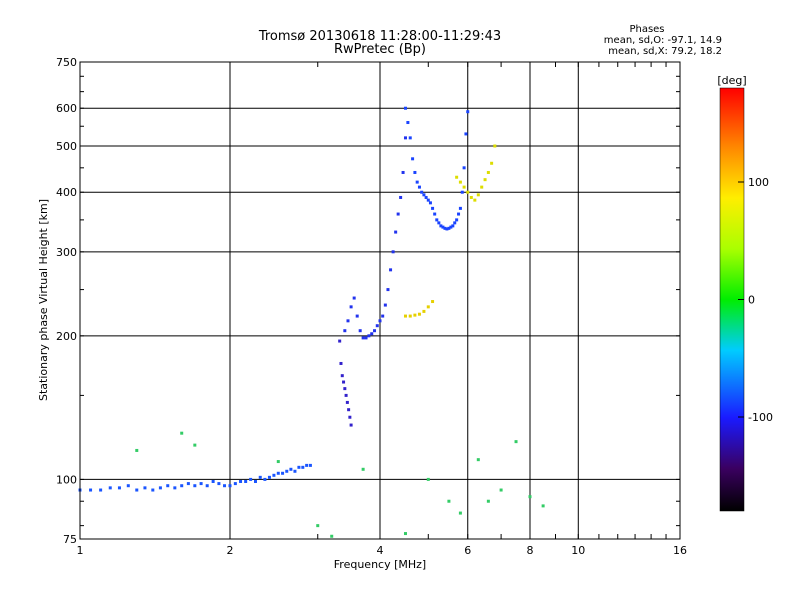 Image resolution: width=800 pixels, height=600 pixels. I want to click on x-tick-label: 8, so click(530, 550).